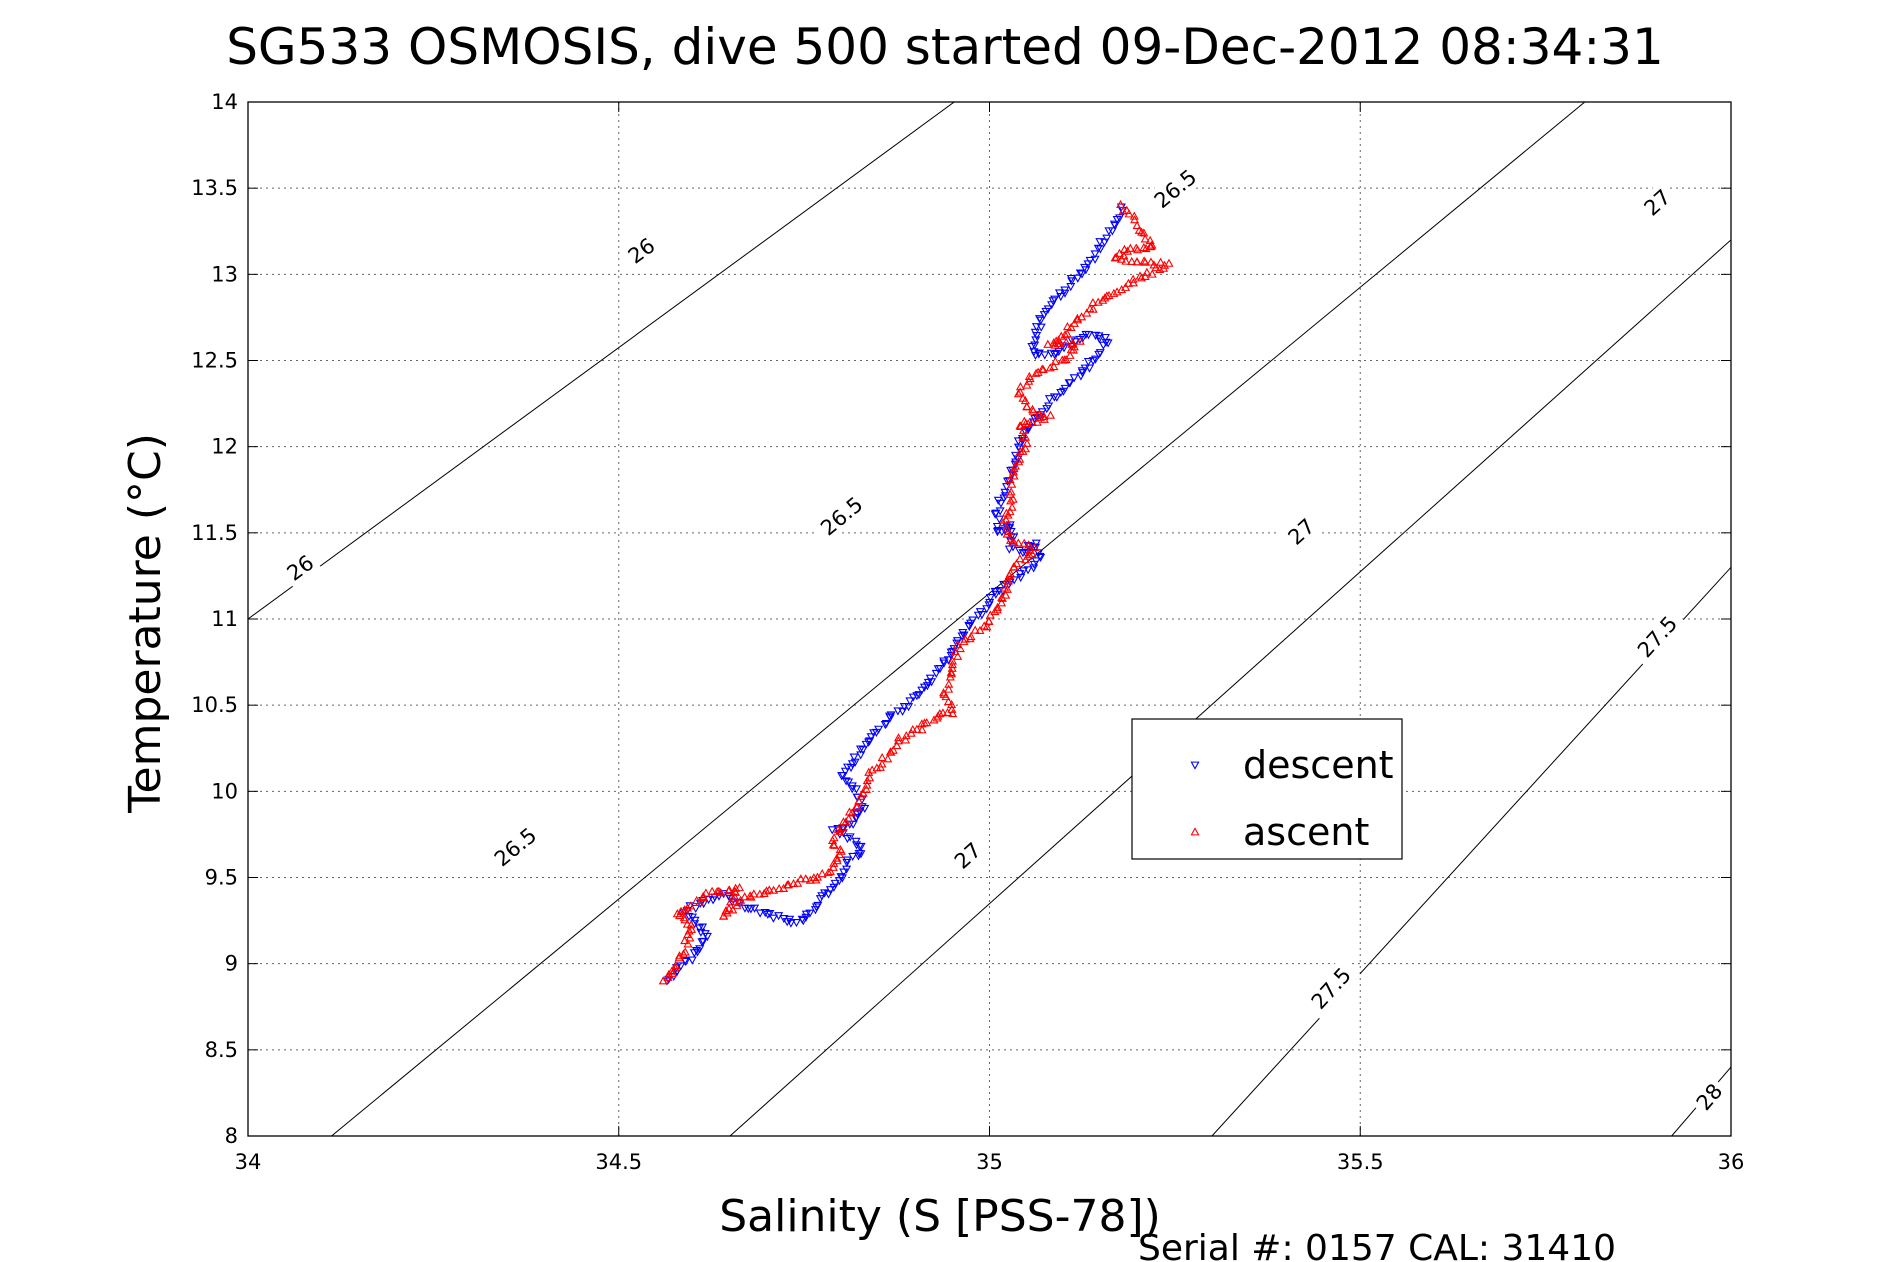 This screenshot has height=1262, width=1891. I want to click on contour-label-bg, so click(515, 846).